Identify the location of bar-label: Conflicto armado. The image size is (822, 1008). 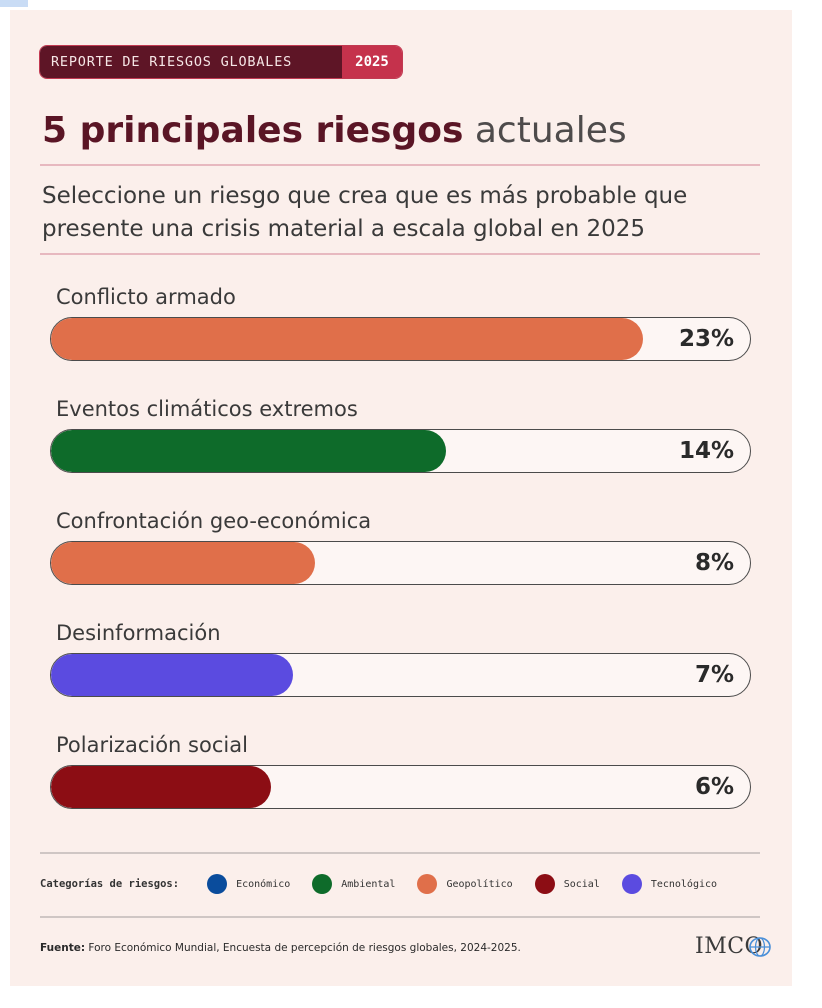
(146, 297).